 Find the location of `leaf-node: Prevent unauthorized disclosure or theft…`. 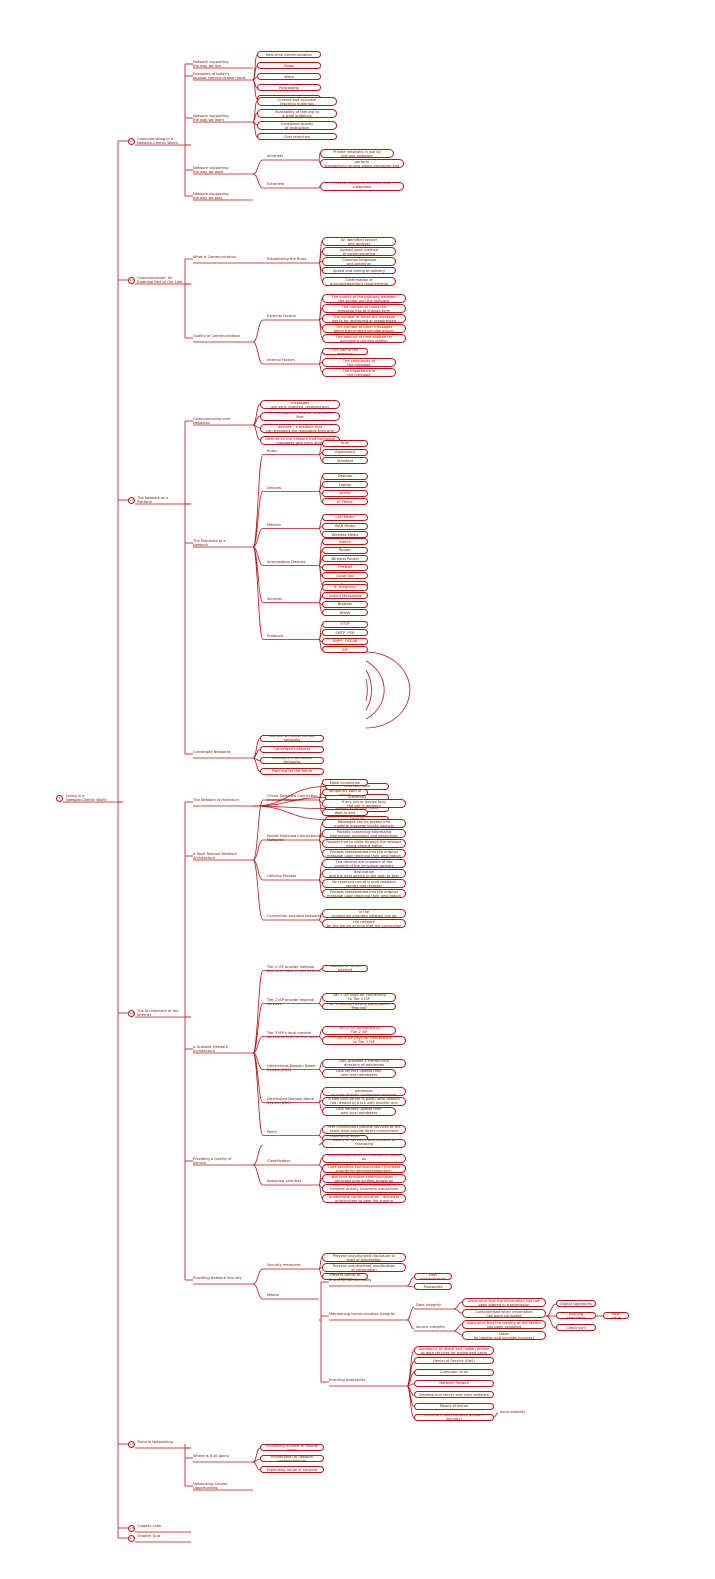

leaf-node: Prevent unauthorized disclosure or theft… is located at coordinates (364, 1257).